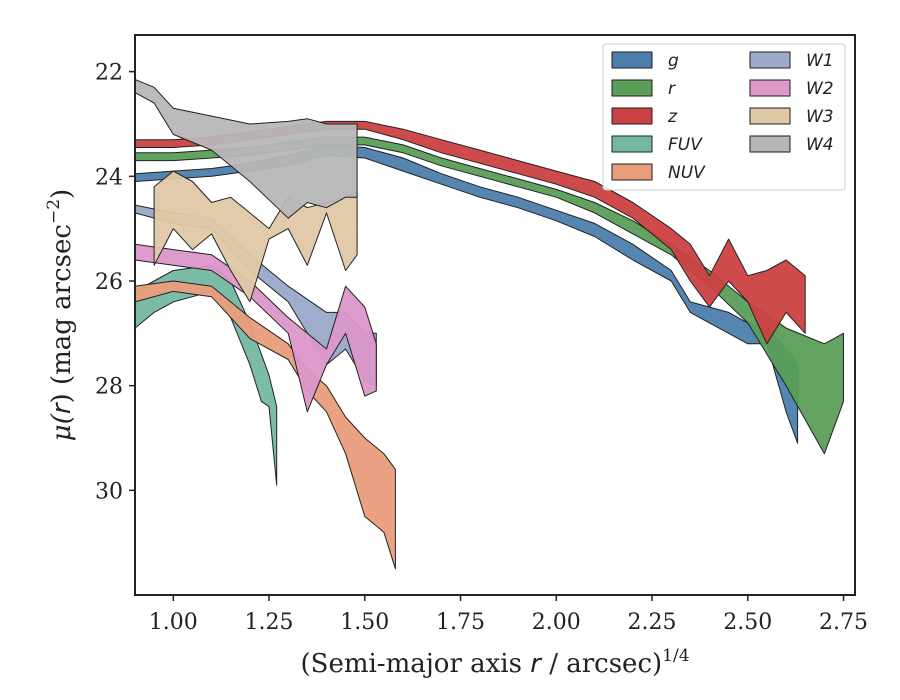 Image resolution: width=900 pixels, height=700 pixels. I want to click on y-tick-label: 26, so click(109, 282).